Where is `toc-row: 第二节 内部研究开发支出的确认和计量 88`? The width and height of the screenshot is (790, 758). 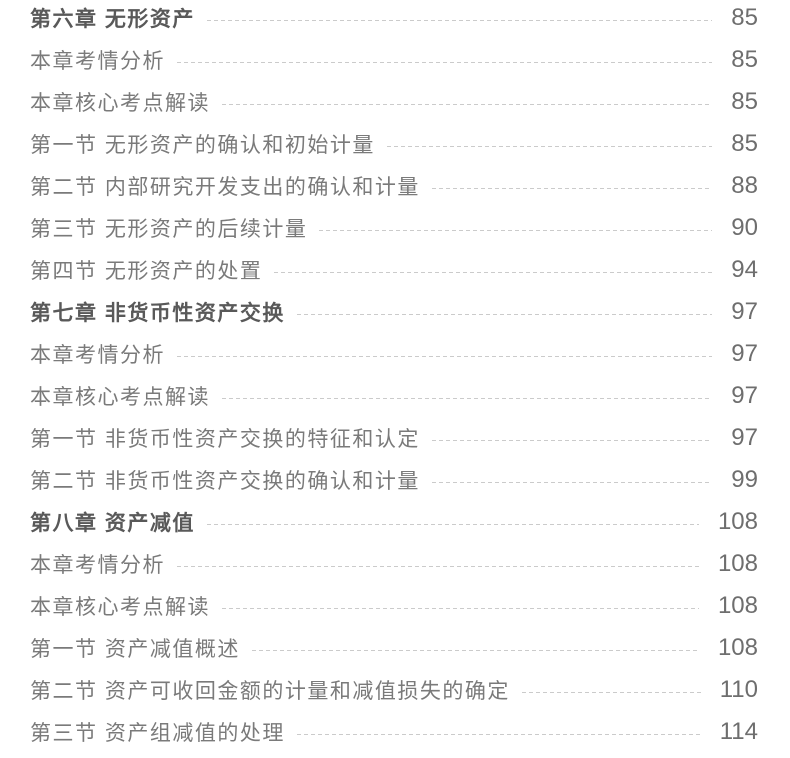
toc-row: 第二节 内部研究开发支出的确认和计量 88 is located at coordinates (394, 186).